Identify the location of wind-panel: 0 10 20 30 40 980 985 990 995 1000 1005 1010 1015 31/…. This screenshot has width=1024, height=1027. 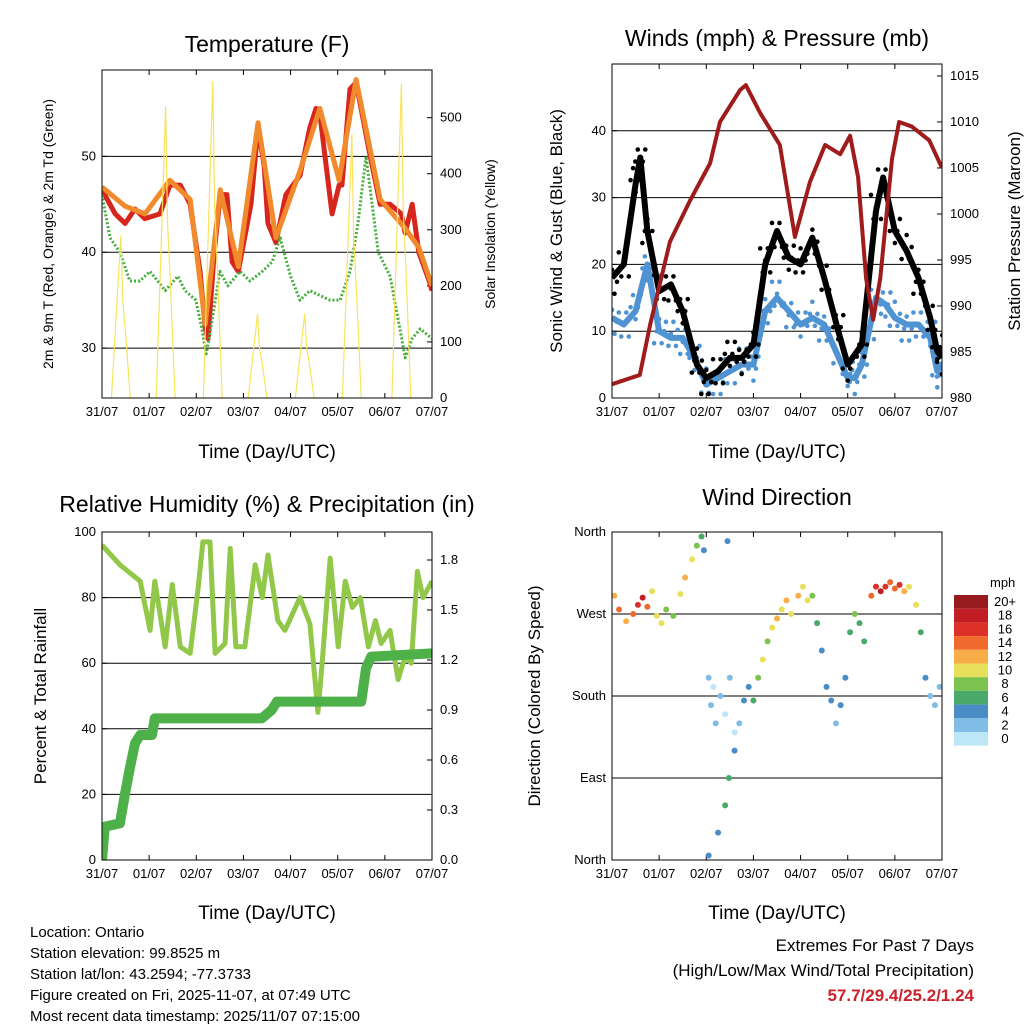
(785, 241).